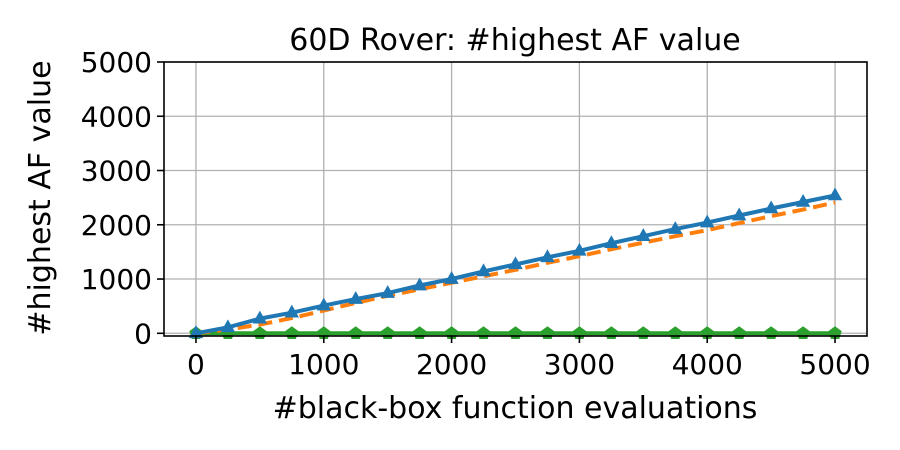 The height and width of the screenshot is (450, 900). I want to click on y-tick-label: 5000, so click(116, 62).